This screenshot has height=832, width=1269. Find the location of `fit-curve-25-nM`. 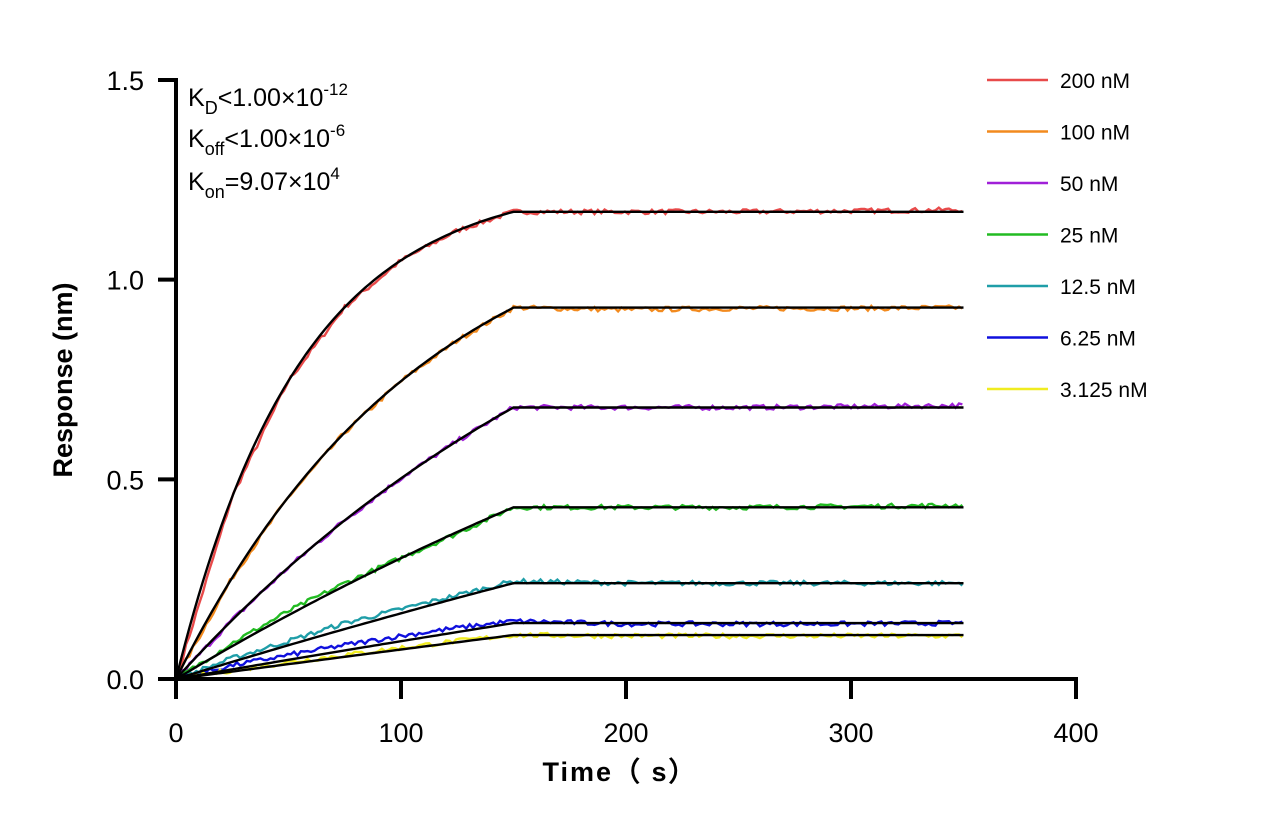

fit-curve-25-nM is located at coordinates (569, 593).